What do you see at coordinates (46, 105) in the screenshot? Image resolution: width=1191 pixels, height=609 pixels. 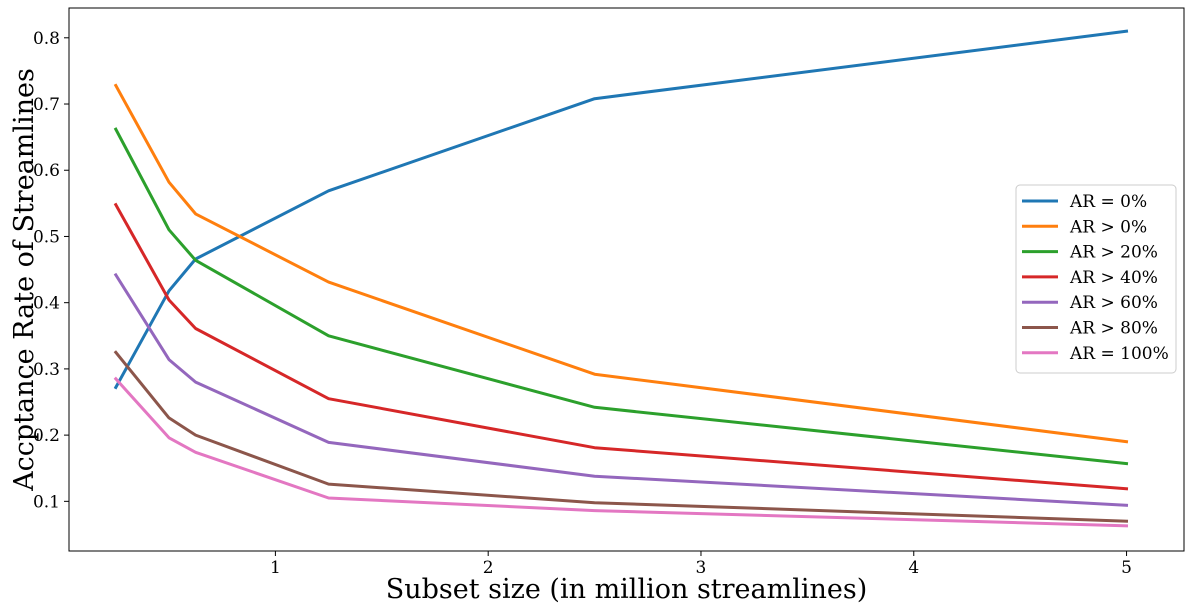 I see `y-tick-label: 0.7` at bounding box center [46, 105].